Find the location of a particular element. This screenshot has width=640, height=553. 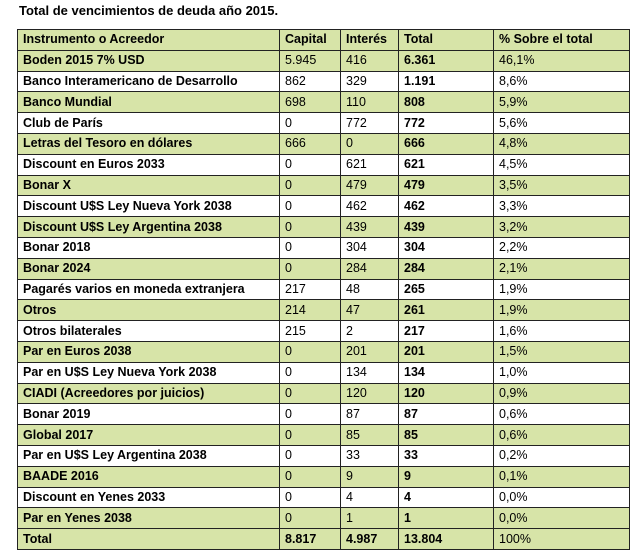

instrument-name-cell: Bonar X is located at coordinates (148, 185).